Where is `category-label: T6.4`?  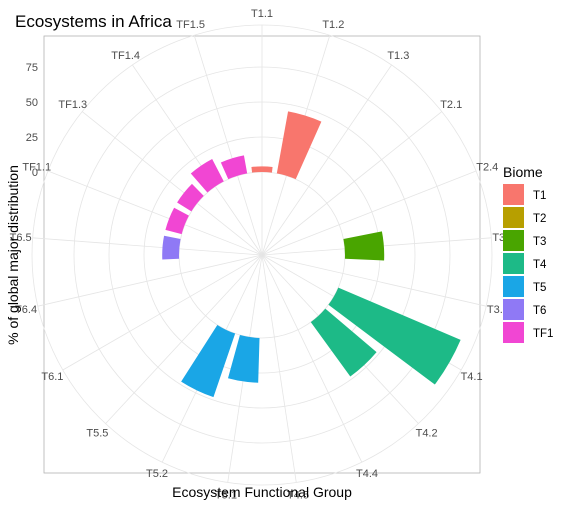 category-label: T6.4 is located at coordinates (26, 310).